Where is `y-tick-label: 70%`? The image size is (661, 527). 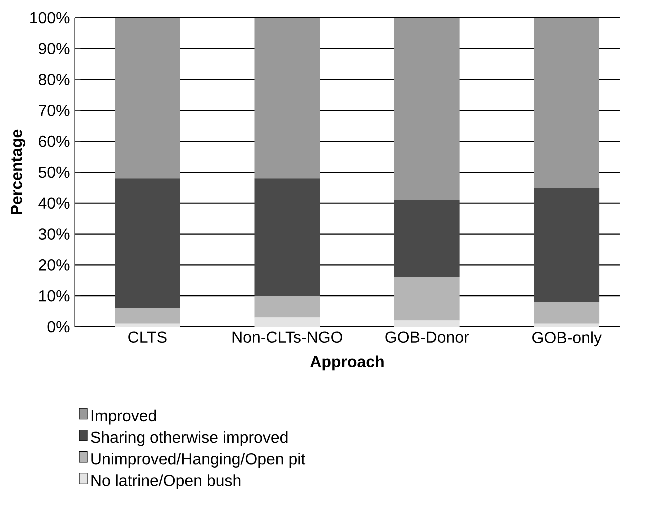
y-tick-label: 70% is located at coordinates (54, 110).